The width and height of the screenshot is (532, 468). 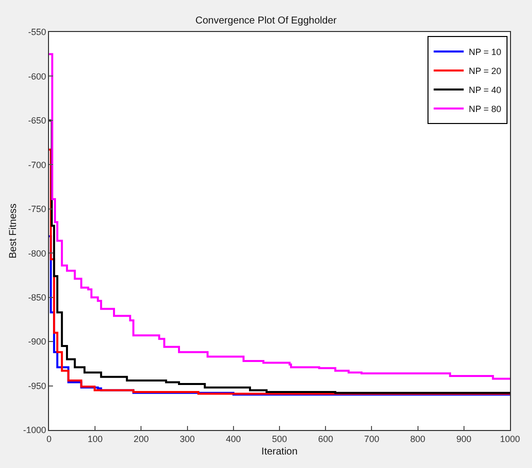 I want to click on legend-label: NP = 20, so click(x=485, y=71).